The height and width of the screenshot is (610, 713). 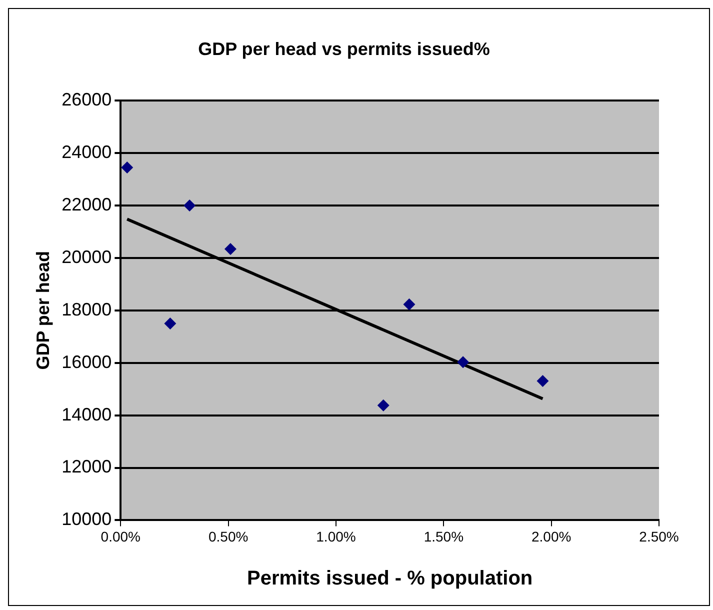 I want to click on y-tick-label: 10000, so click(x=87, y=519).